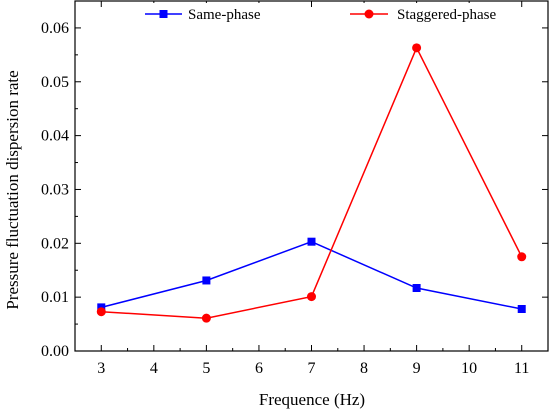 The image size is (550, 413). Describe the element at coordinates (206, 368) in the screenshot. I see `x-tick-label: 5` at that location.